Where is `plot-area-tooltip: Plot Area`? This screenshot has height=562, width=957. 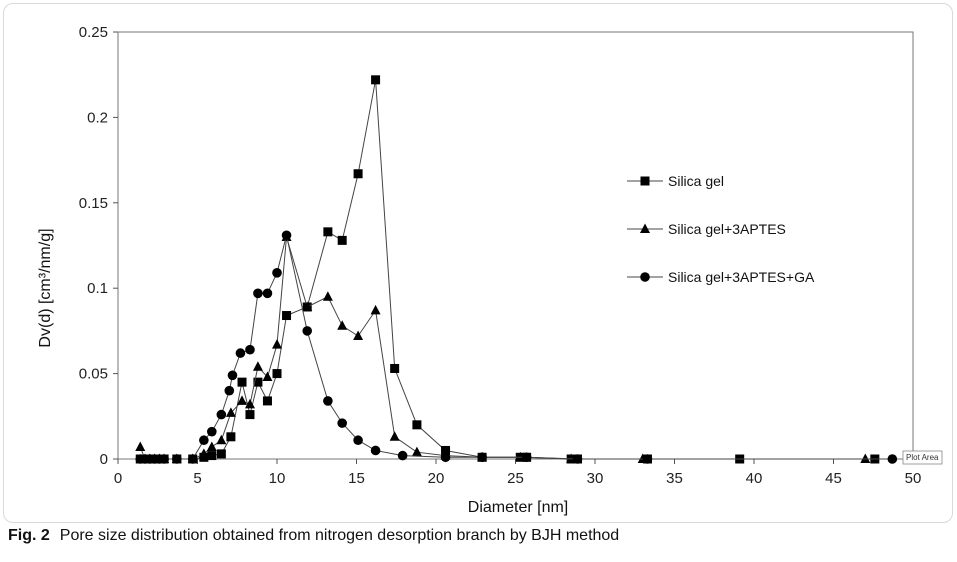 plot-area-tooltip: Plot Area is located at coordinates (922, 457).